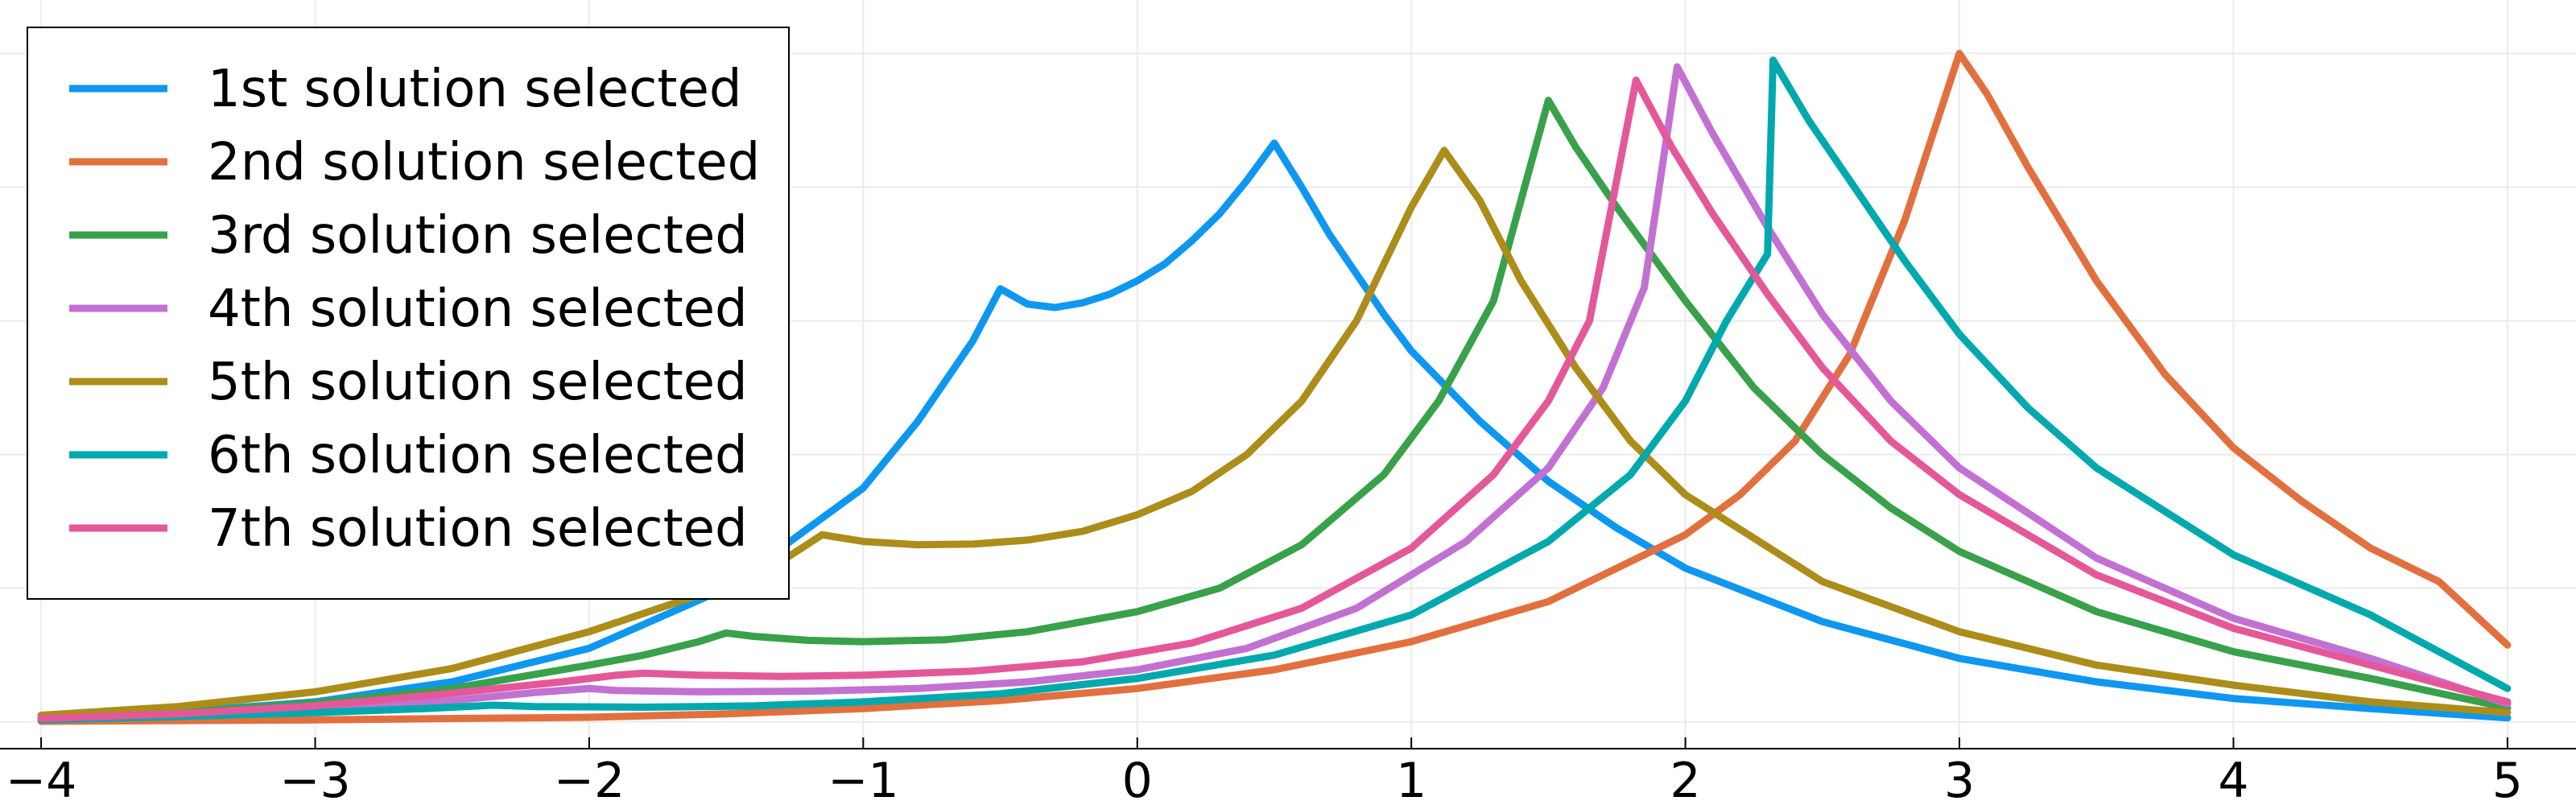 Image resolution: width=2576 pixels, height=805 pixels. What do you see at coordinates (1959, 779) in the screenshot?
I see `x-tick-label-7: 3` at bounding box center [1959, 779].